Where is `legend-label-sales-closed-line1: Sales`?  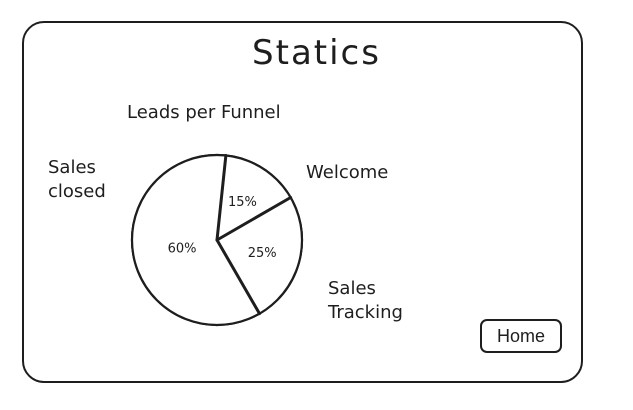 legend-label-sales-closed-line1: Sales is located at coordinates (72, 167).